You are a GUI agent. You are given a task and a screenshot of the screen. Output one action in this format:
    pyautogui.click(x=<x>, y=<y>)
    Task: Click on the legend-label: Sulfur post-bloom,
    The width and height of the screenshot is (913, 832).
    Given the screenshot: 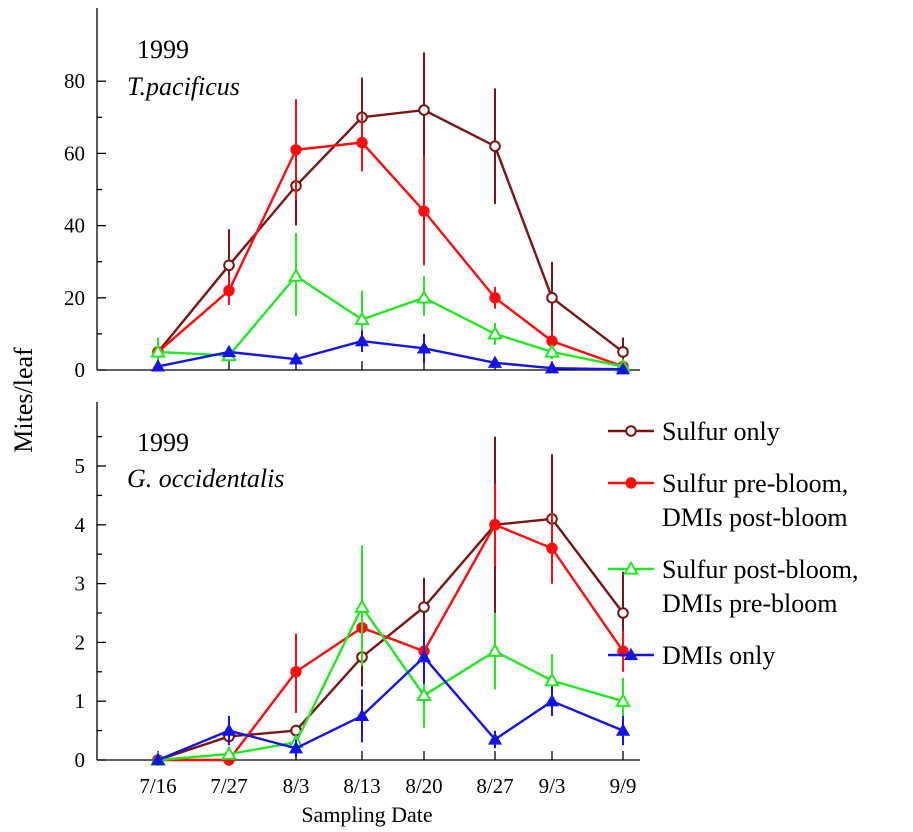 What is the action you would take?
    pyautogui.click(x=760, y=569)
    